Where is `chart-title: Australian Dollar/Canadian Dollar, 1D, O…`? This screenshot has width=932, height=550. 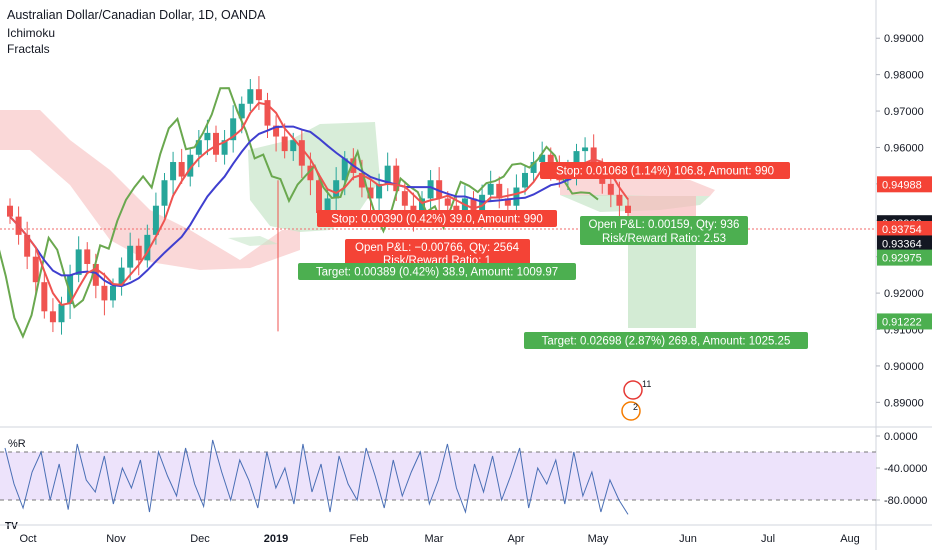 chart-title: Australian Dollar/Canadian Dollar, 1D, O… is located at coordinates (136, 15).